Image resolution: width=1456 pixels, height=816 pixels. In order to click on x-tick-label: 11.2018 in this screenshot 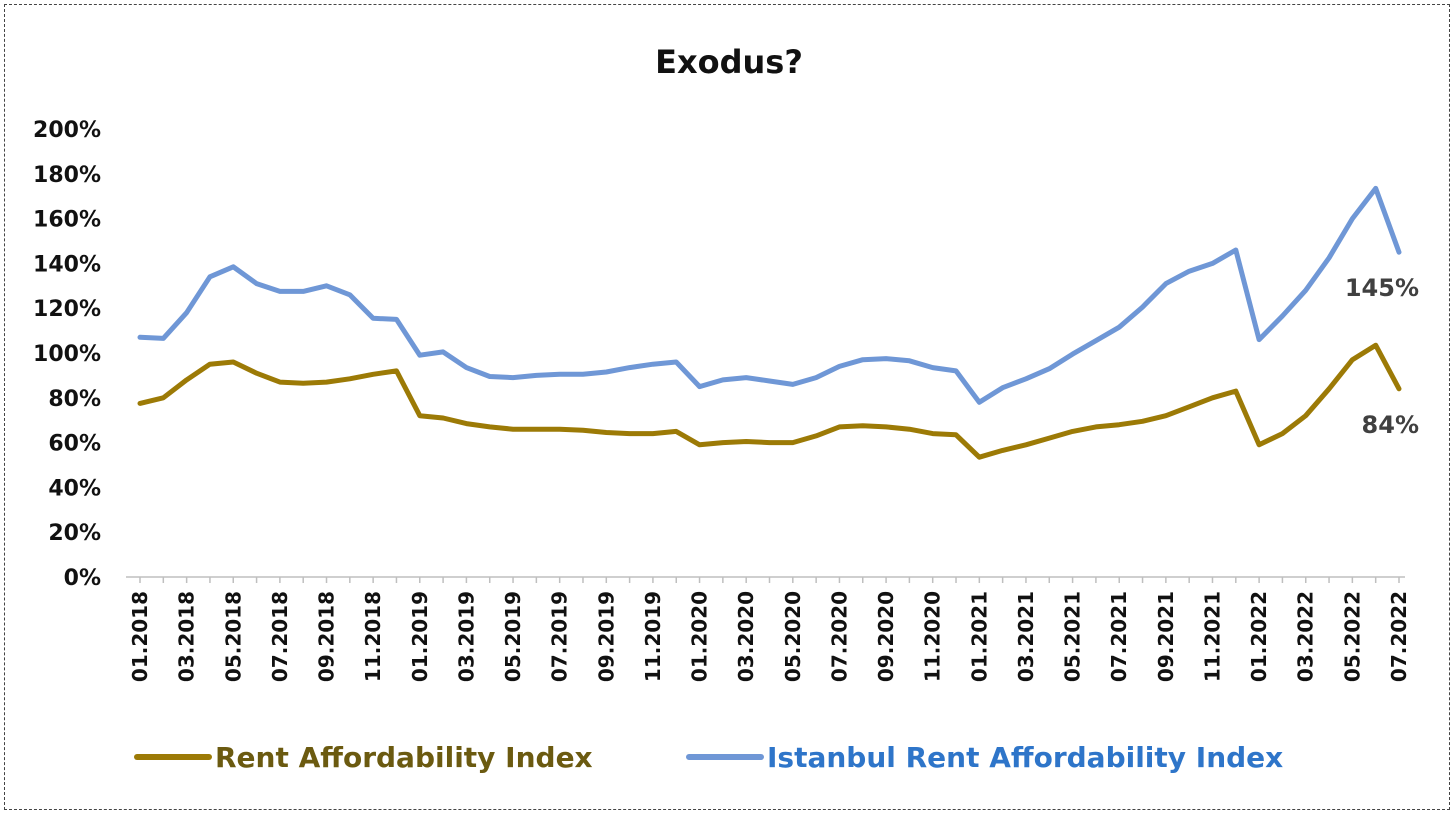, I will do `click(373, 636)`.